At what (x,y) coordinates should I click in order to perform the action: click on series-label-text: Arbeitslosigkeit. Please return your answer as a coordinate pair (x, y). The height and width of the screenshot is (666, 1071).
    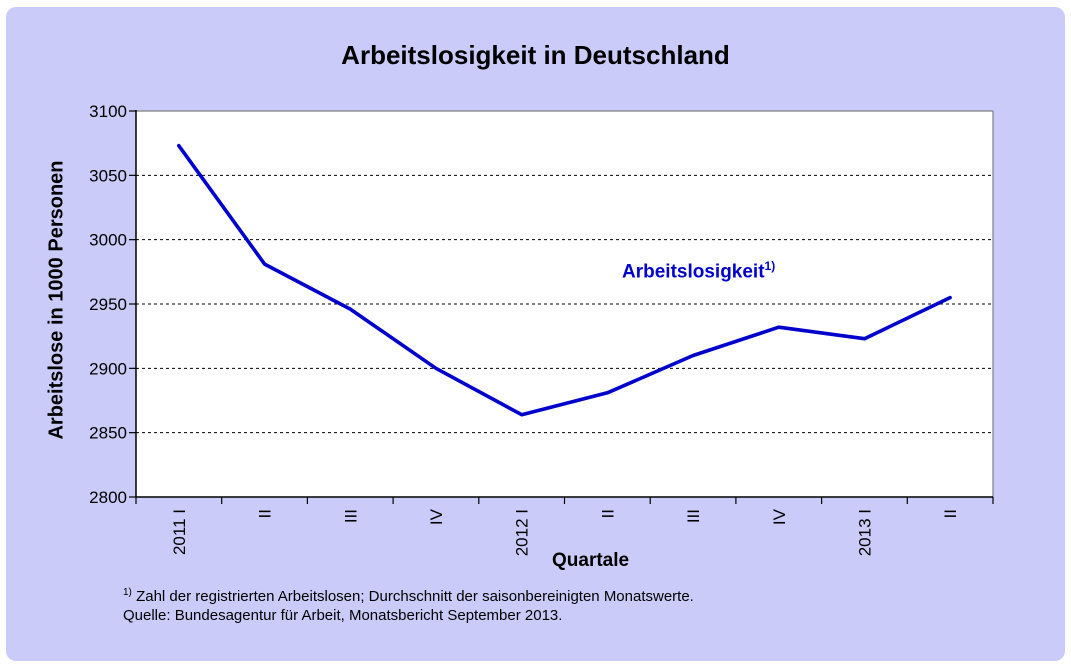
    Looking at the image, I should click on (693, 272).